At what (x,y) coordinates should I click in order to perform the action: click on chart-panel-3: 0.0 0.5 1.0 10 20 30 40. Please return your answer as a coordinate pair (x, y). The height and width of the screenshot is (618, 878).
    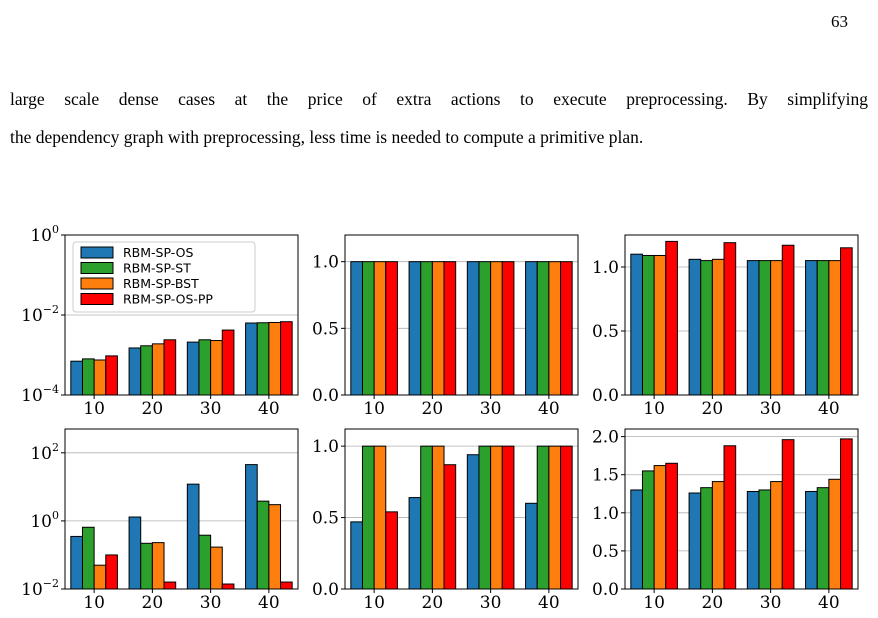
    Looking at the image, I should click on (725, 326).